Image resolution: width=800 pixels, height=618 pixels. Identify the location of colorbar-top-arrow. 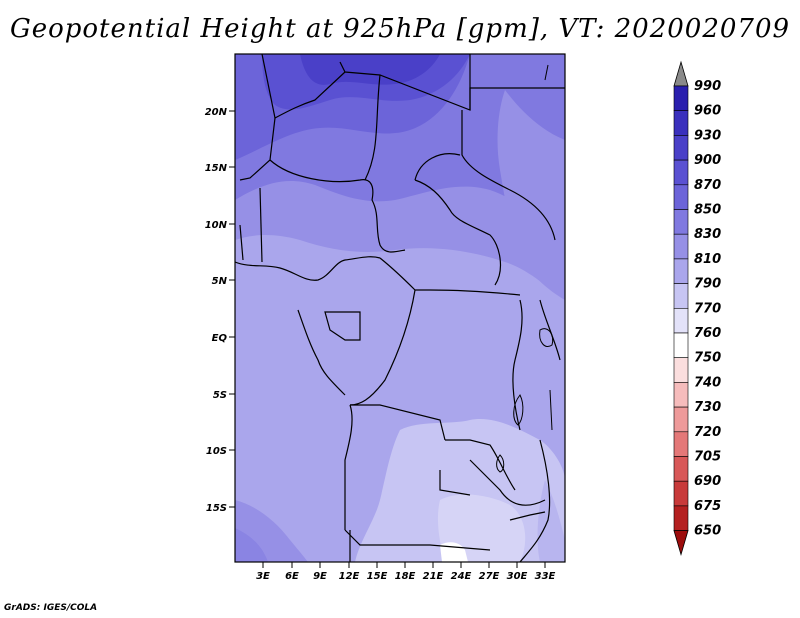
(681, 73).